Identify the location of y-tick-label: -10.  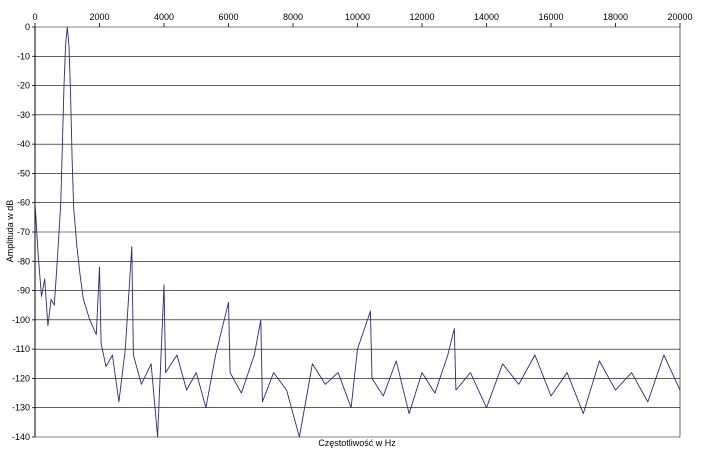
(23, 56).